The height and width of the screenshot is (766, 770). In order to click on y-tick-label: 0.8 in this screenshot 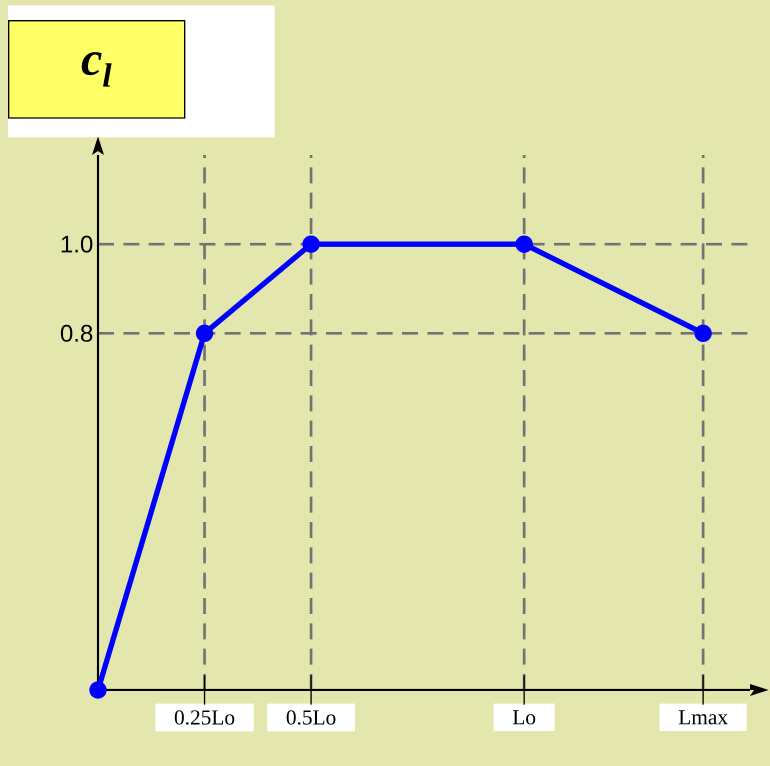, I will do `click(76, 333)`.